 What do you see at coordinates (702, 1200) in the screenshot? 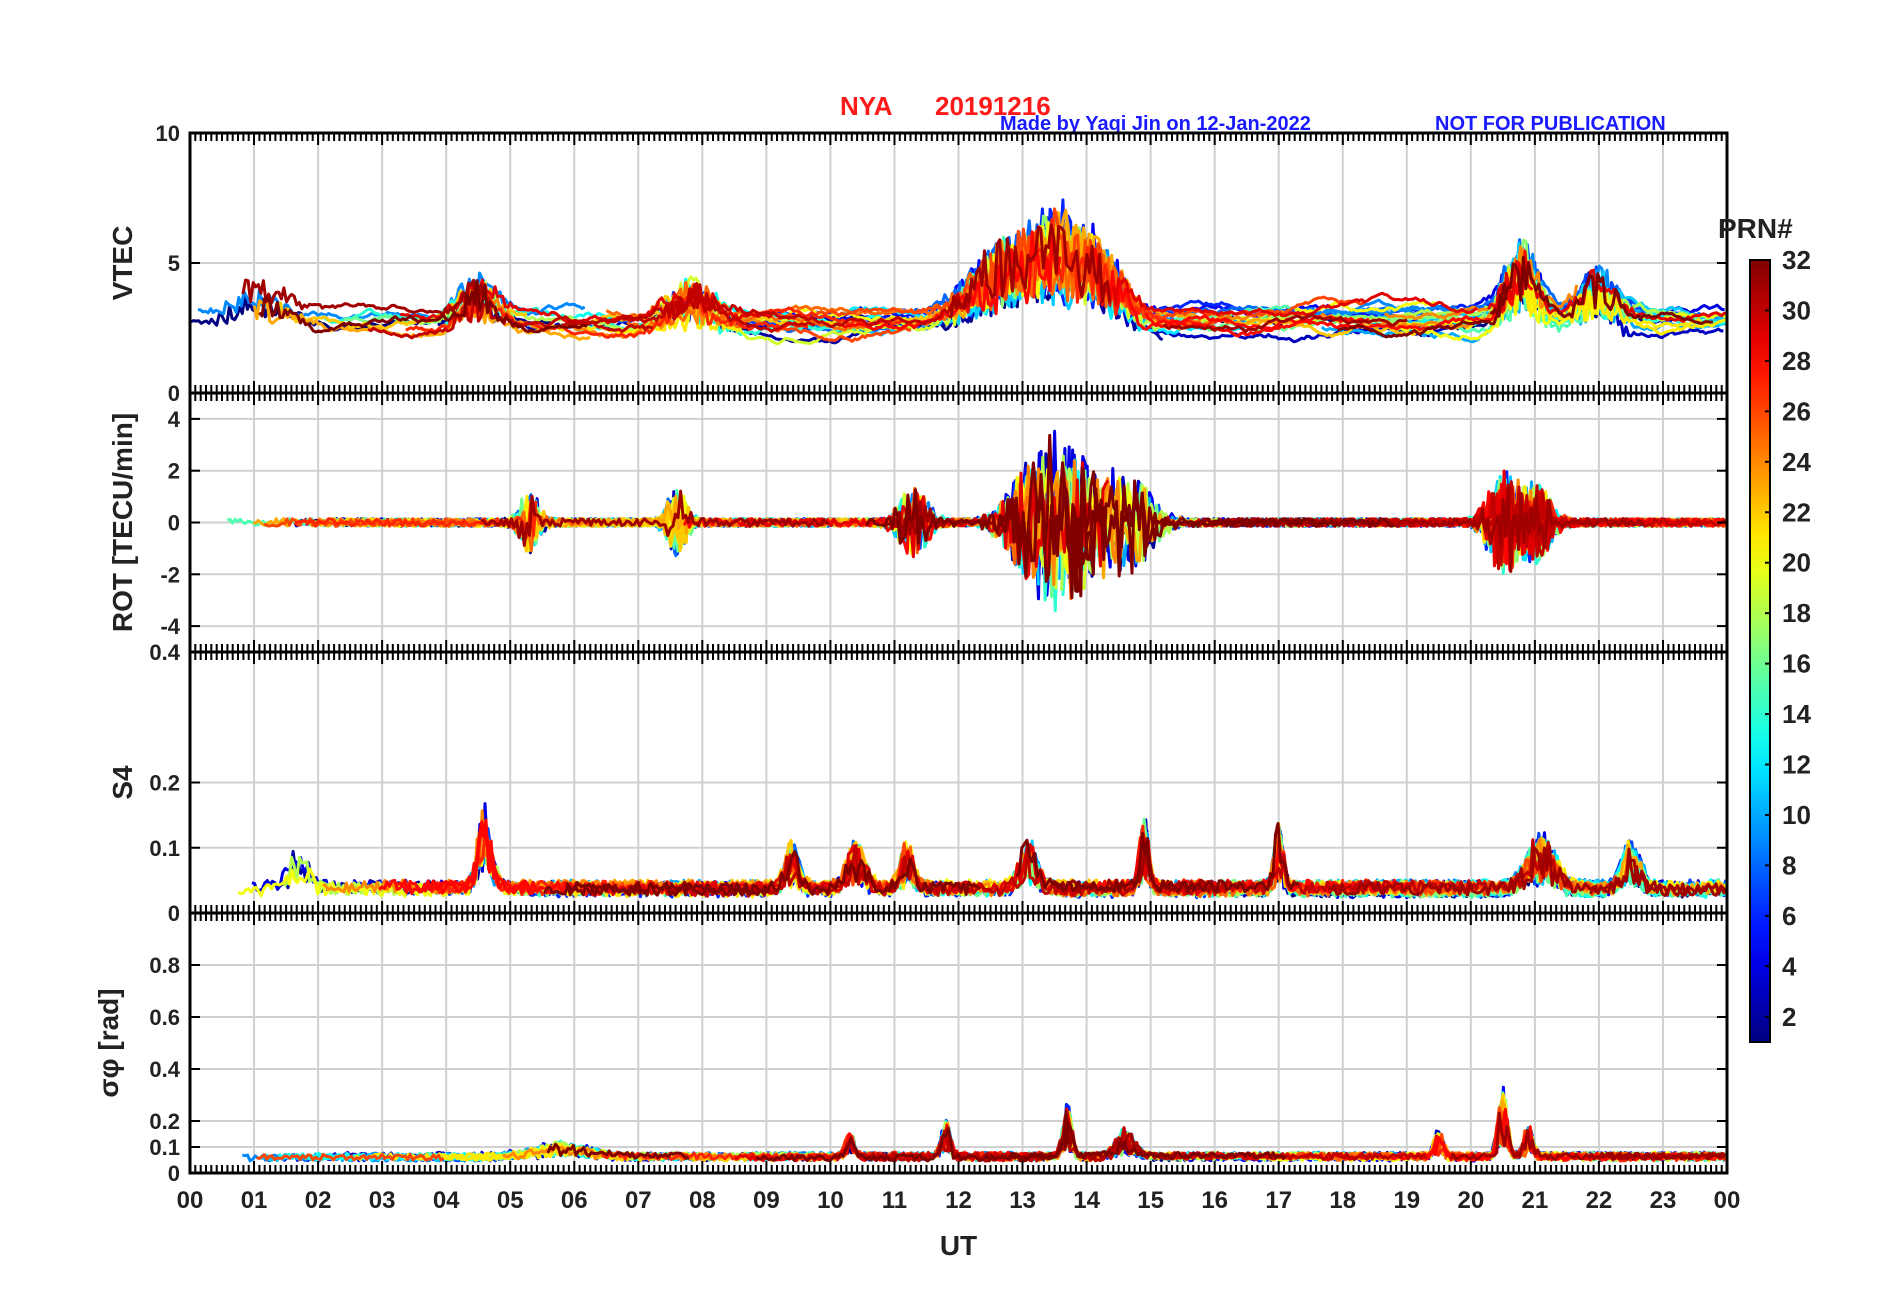
I see `x-tick-label: 08` at bounding box center [702, 1200].